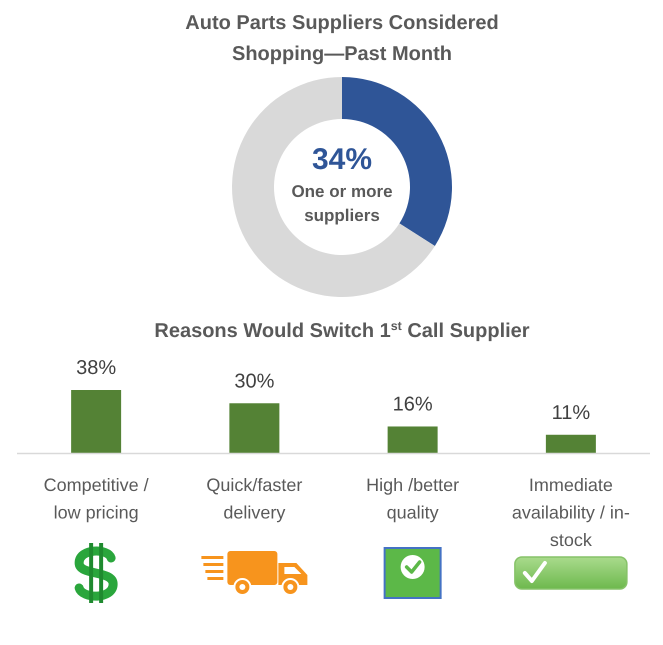 The height and width of the screenshot is (645, 663). Describe the element at coordinates (571, 512) in the screenshot. I see `x-tick-label: Immediate availability / in-stock` at that location.